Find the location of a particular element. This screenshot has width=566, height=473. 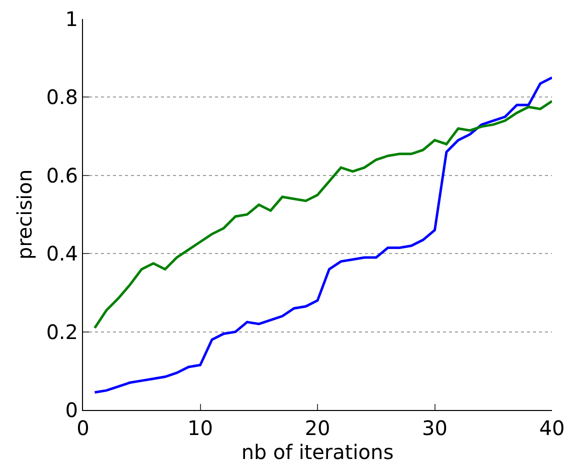

x-tick-label: 10 is located at coordinates (200, 428).